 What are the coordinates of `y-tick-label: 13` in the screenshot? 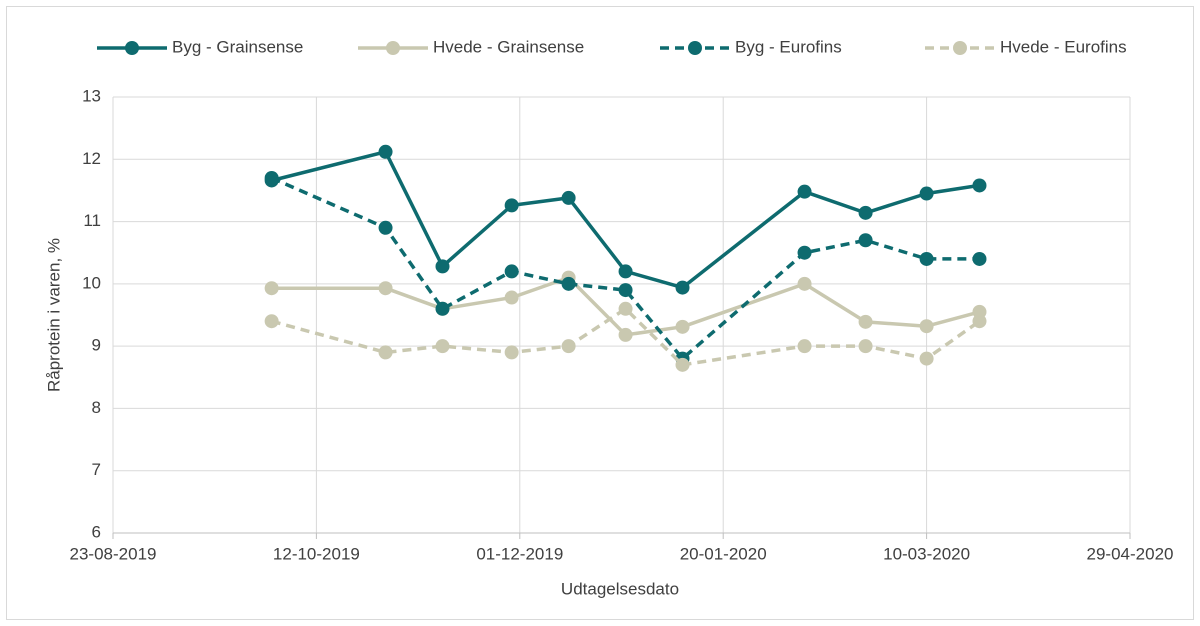 It's located at (91, 95).